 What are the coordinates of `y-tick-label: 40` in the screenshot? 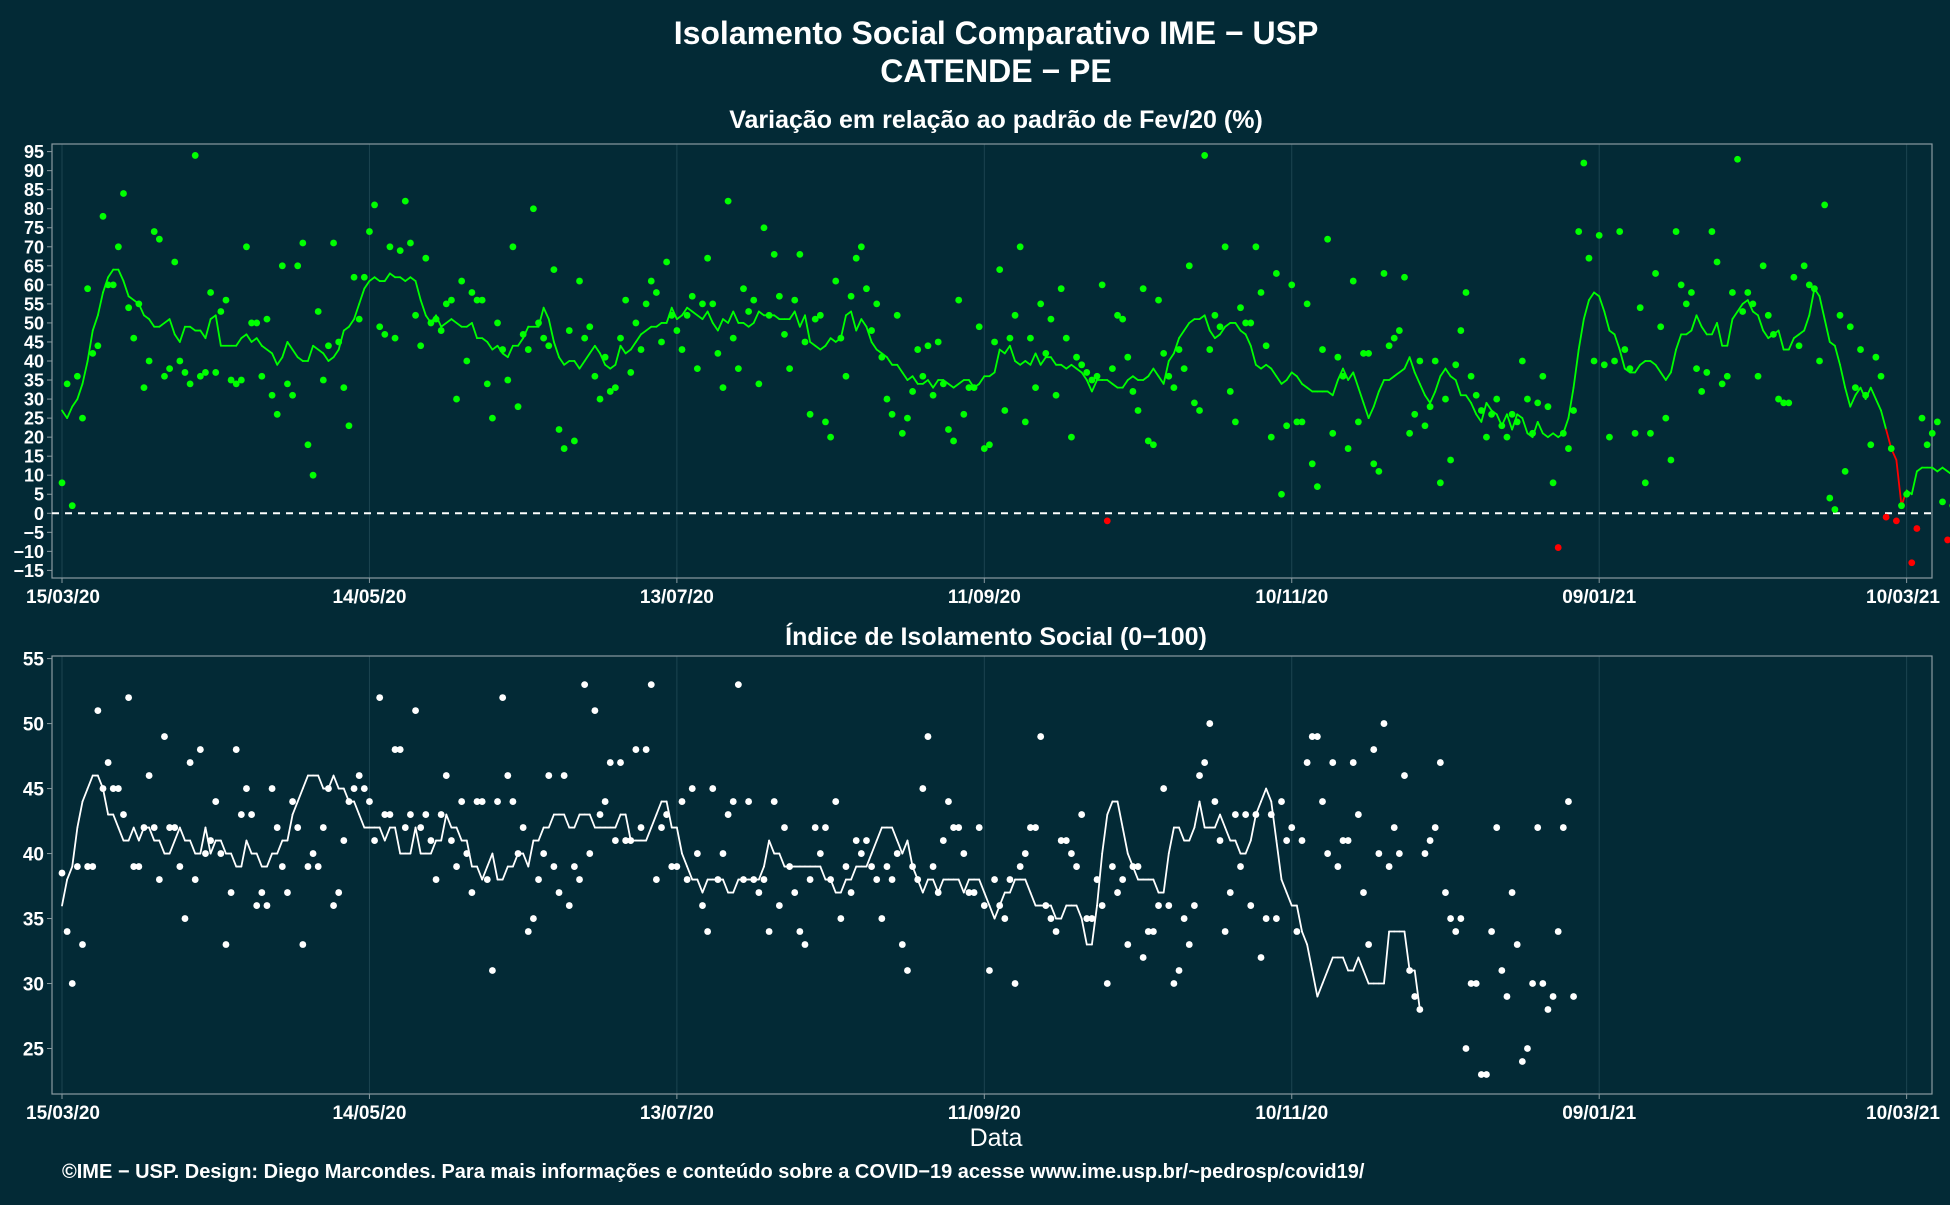 It's located at (33, 854).